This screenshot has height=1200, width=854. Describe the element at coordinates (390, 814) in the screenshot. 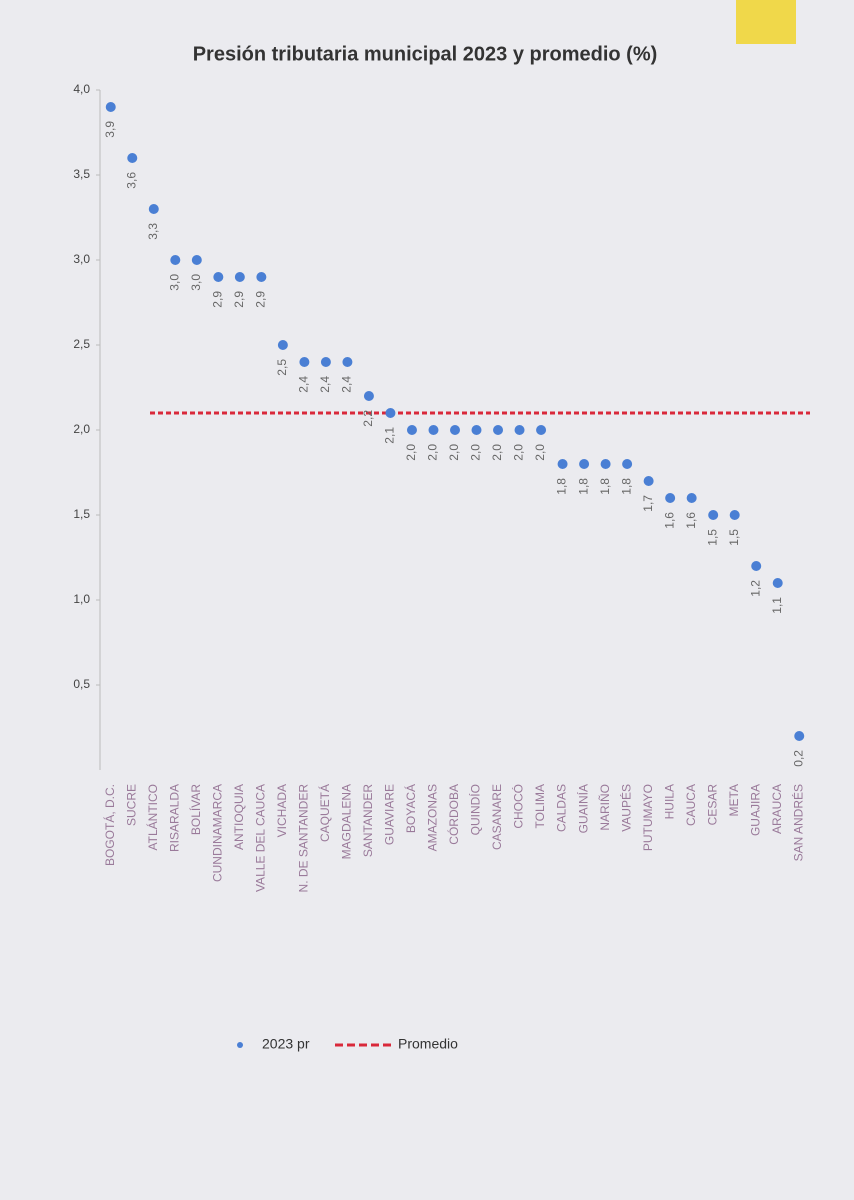

I see `x-tick-label: GUAVIARE` at that location.